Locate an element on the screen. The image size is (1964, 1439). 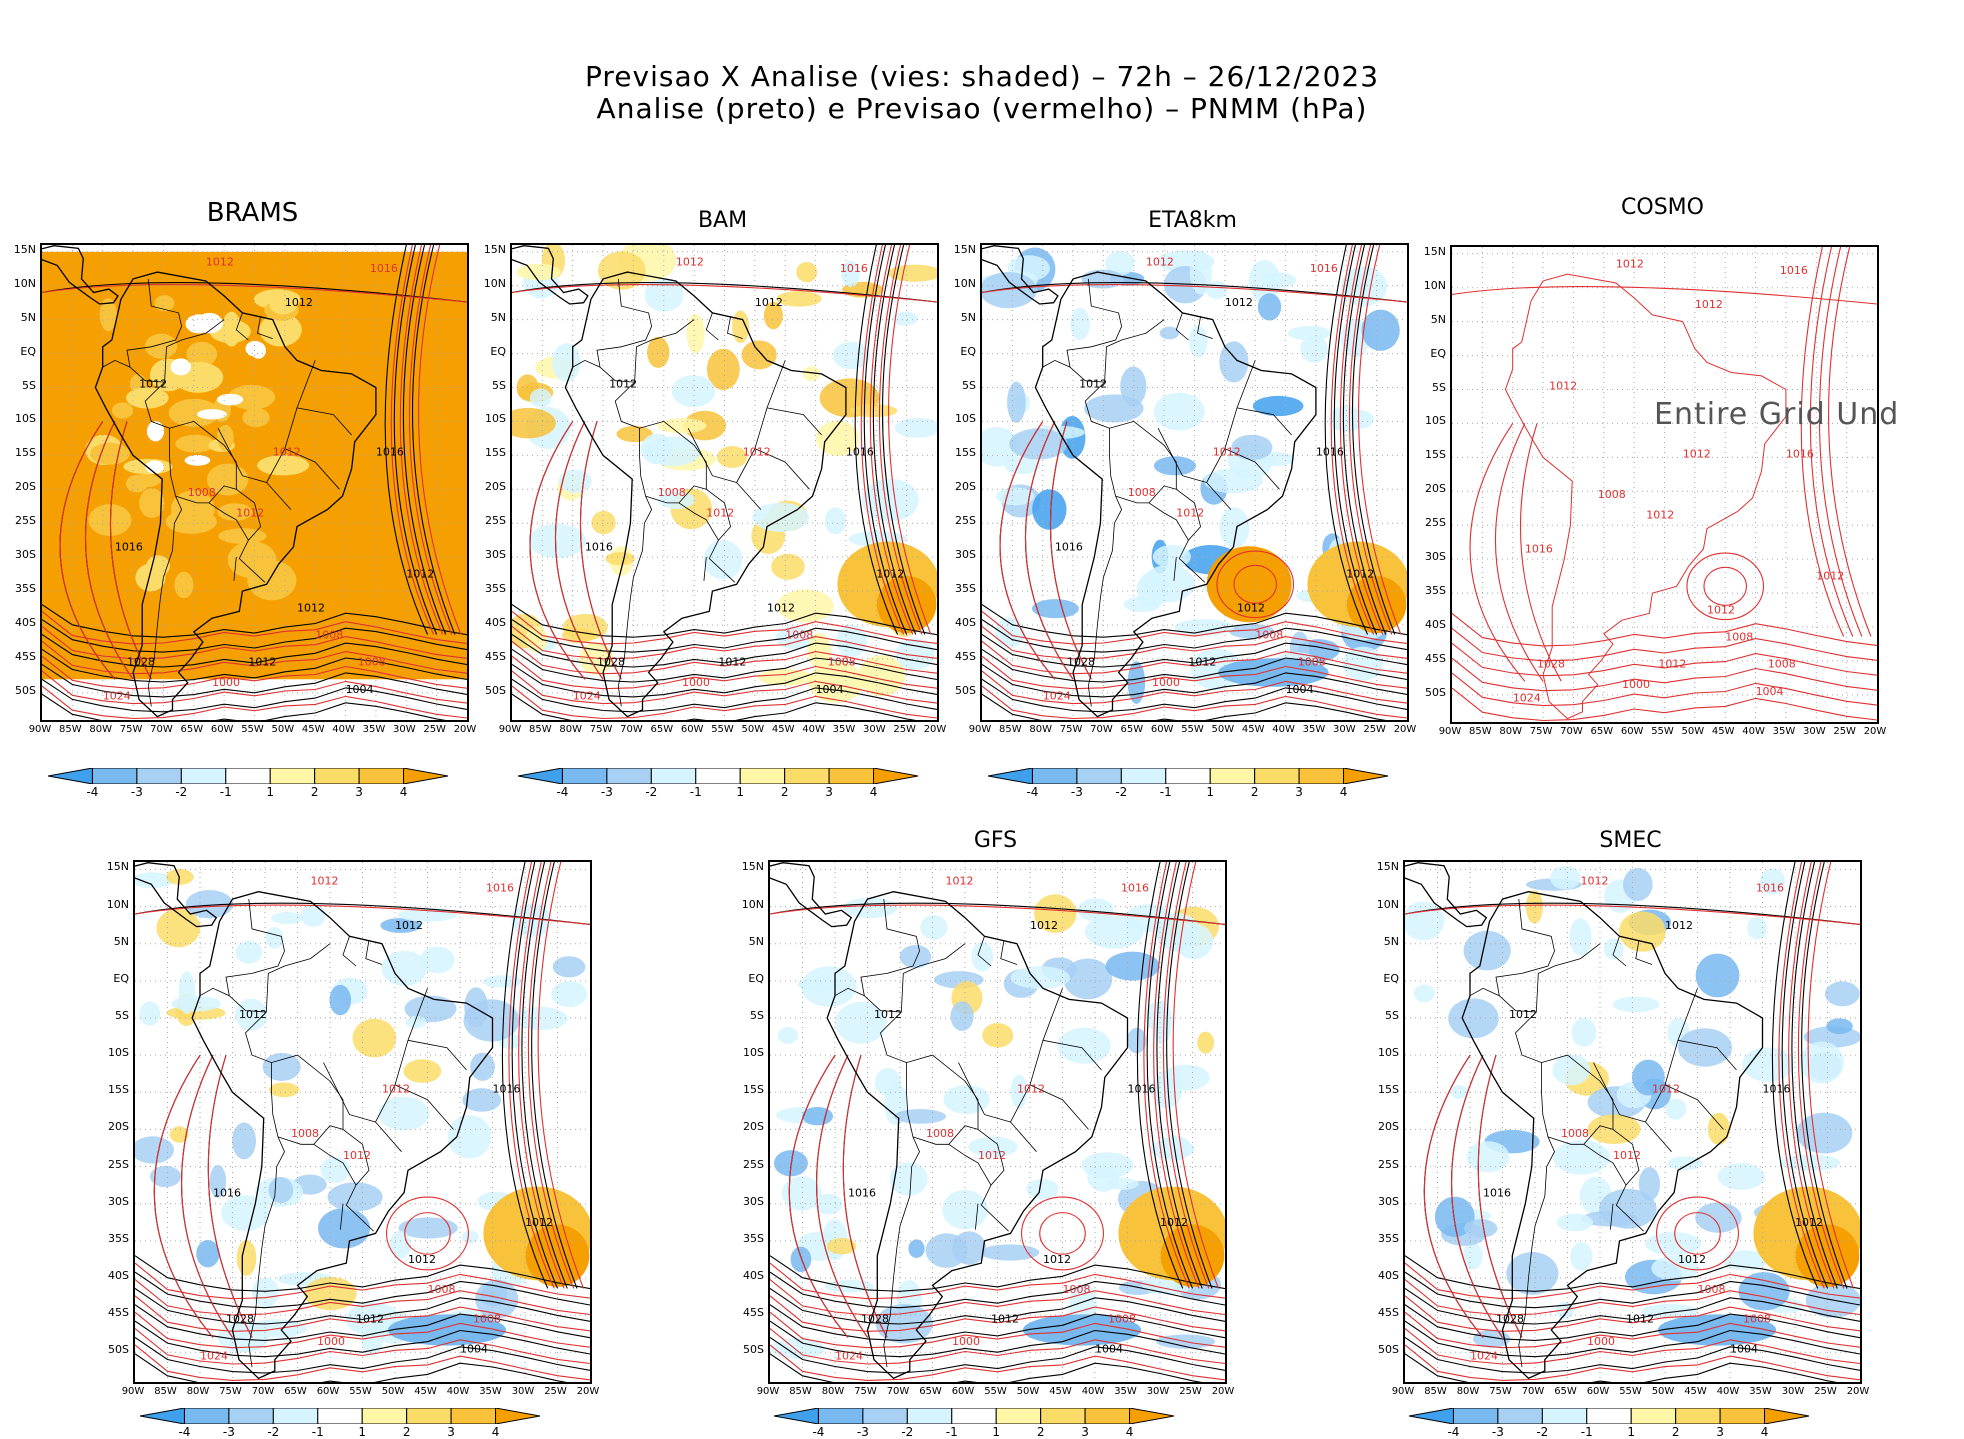
lat-label: 50S is located at coordinates (1435, 692).